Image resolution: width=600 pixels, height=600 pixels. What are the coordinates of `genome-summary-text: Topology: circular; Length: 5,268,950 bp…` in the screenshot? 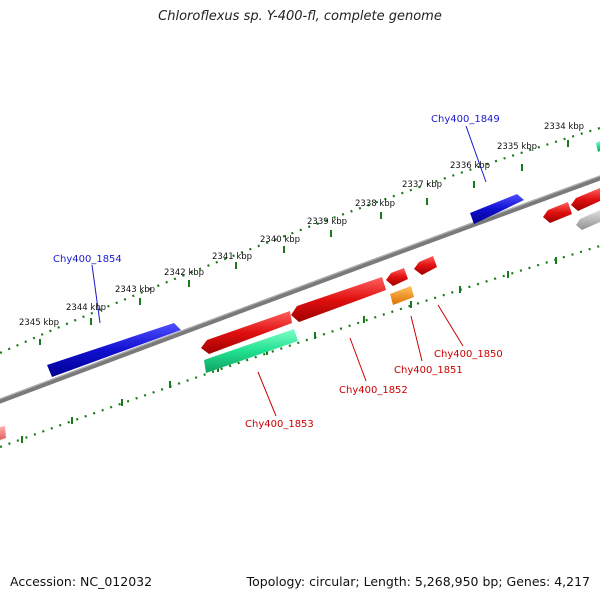 It's located at (418, 581).